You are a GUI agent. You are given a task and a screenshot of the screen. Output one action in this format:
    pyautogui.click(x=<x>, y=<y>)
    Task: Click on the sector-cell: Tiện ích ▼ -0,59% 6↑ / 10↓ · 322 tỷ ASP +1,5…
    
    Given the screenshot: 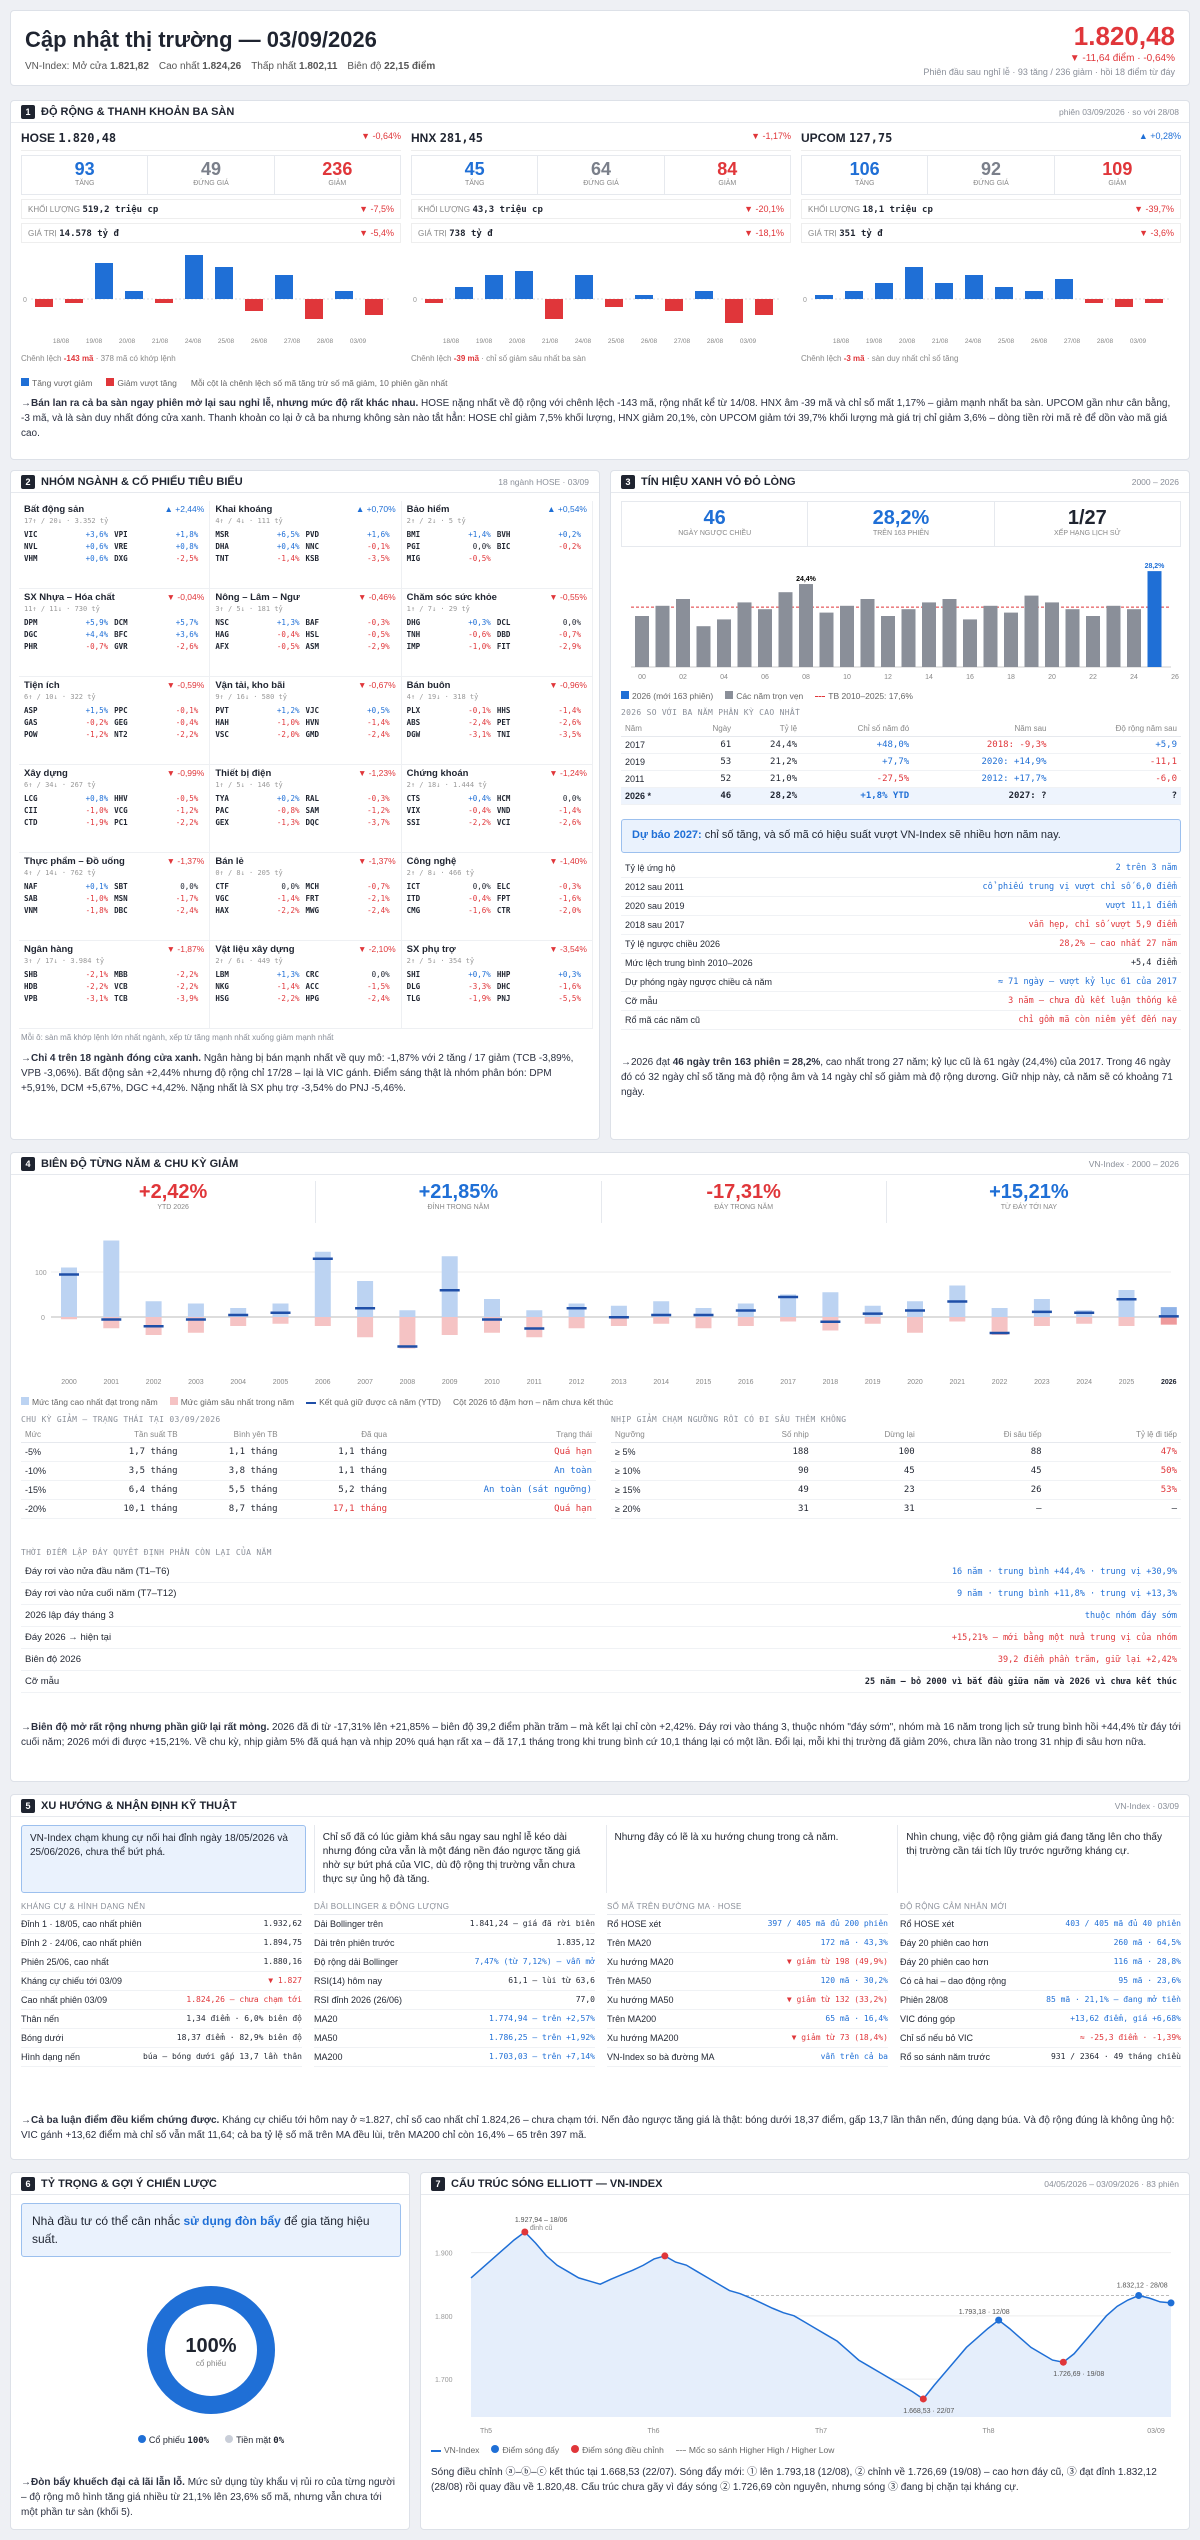 What is the action you would take?
    pyautogui.click(x=115, y=721)
    